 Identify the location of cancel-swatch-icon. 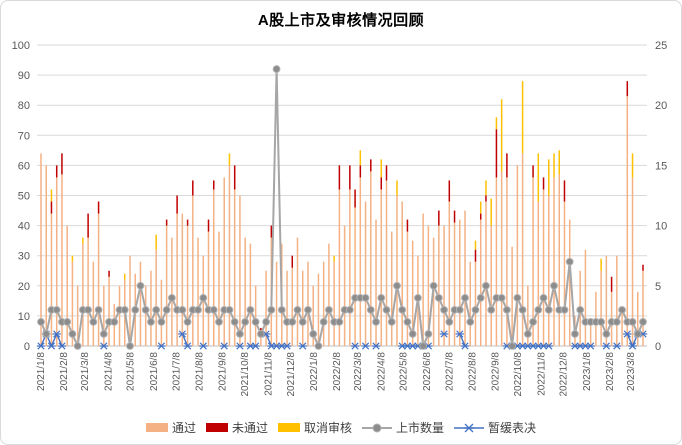
(288, 427).